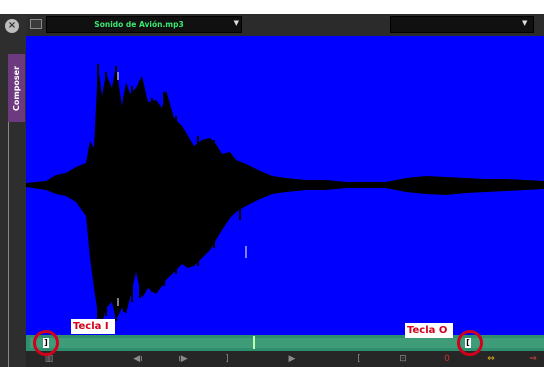 This screenshot has width=544, height=367. Describe the element at coordinates (403, 359) in the screenshot. I see `clear-marks-button: ⊡` at that location.